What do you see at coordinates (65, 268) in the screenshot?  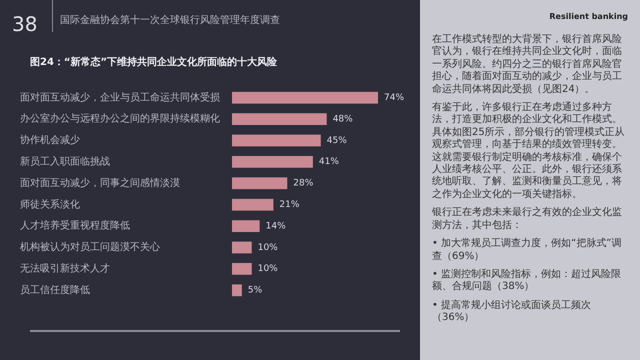 I see `y-tick-label: 无法吸引新技术人才` at bounding box center [65, 268].